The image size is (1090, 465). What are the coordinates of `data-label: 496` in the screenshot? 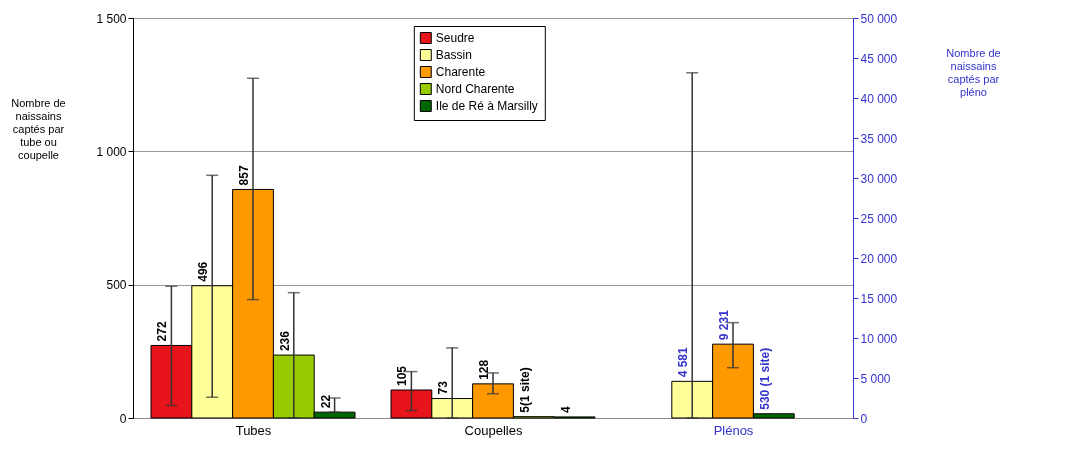 It's located at (203, 271).